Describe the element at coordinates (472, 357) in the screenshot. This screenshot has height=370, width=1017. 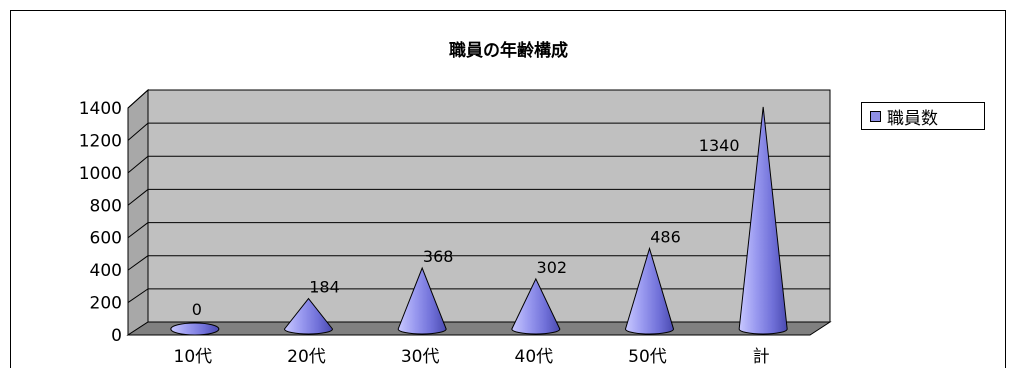
I see `x-axis: 10代 20代 30代 40代 50代 計` at that location.